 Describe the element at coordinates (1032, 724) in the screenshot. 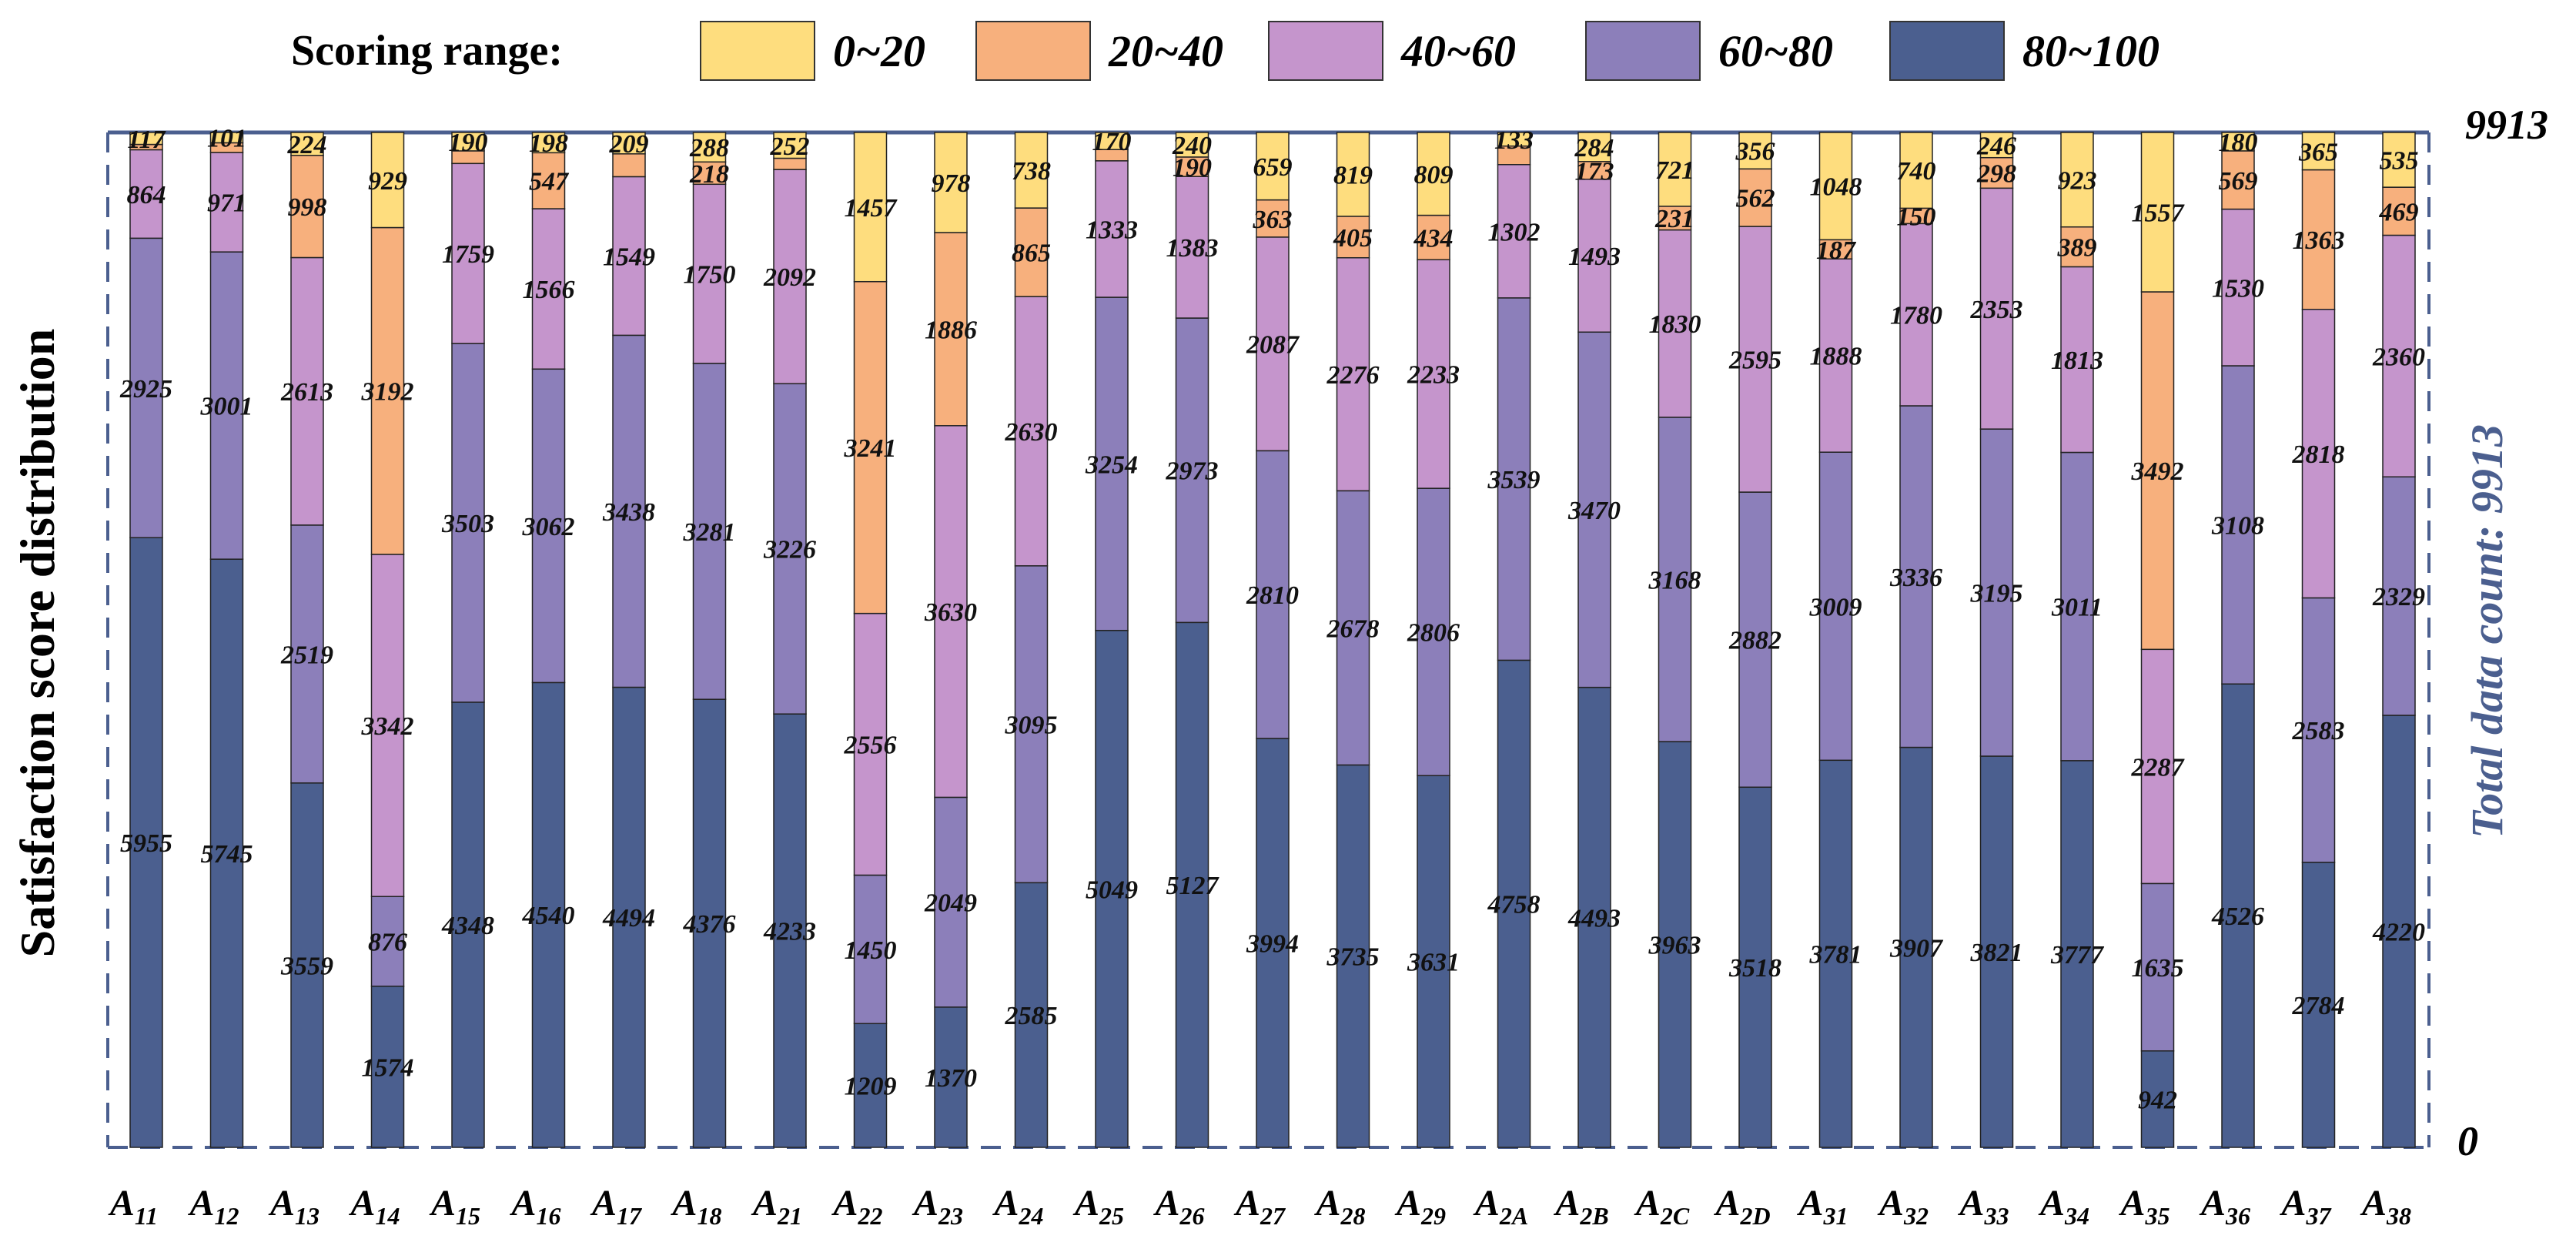

I see `bar-segment-A24-60~80` at that location.